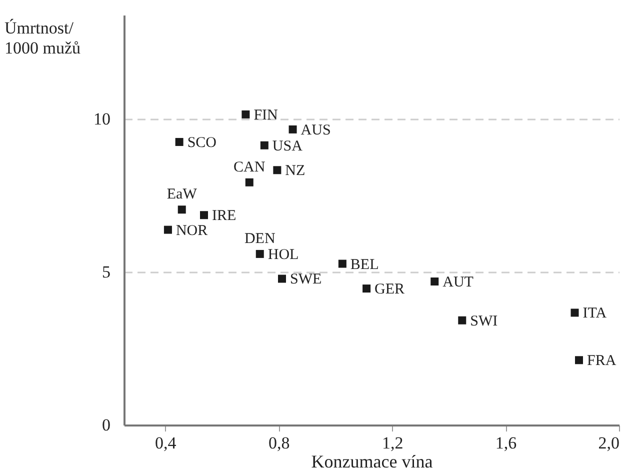 Image resolution: width=636 pixels, height=475 pixels. What do you see at coordinates (283, 254) in the screenshot?
I see `annotation: HOL` at bounding box center [283, 254].